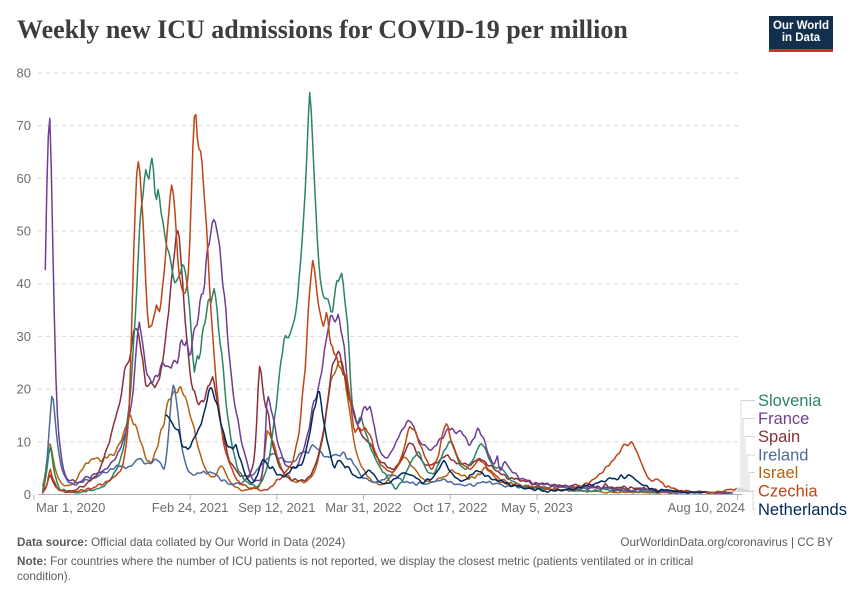  Describe the element at coordinates (788, 492) in the screenshot. I see `svg-text: Czechia` at that location.